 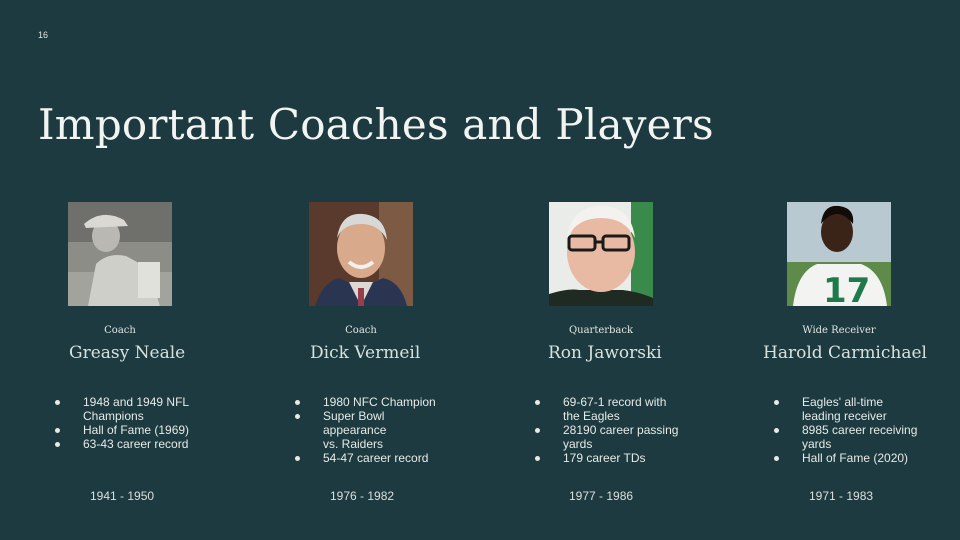 What do you see at coordinates (847, 437) in the screenshot?
I see `list-item: 8985 career receiving yards` at bounding box center [847, 437].